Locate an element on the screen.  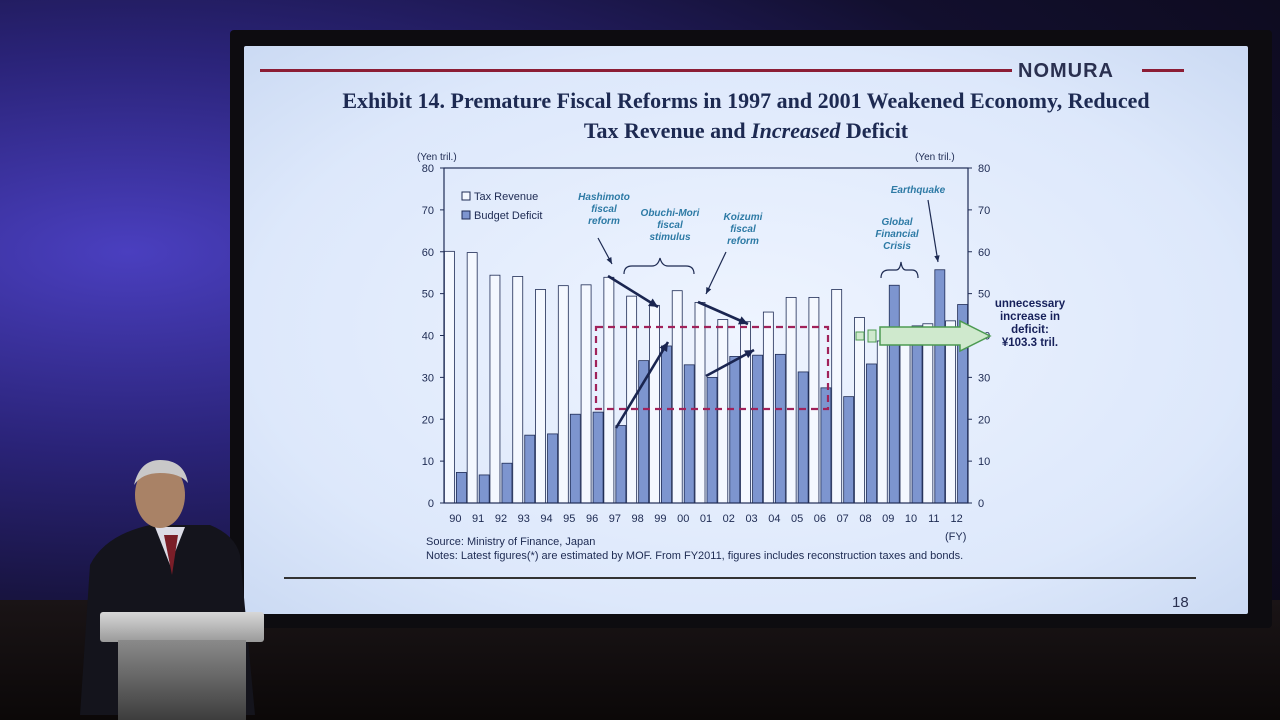
y-axis-label-left: (Yen tril.) is located at coordinates (437, 157).